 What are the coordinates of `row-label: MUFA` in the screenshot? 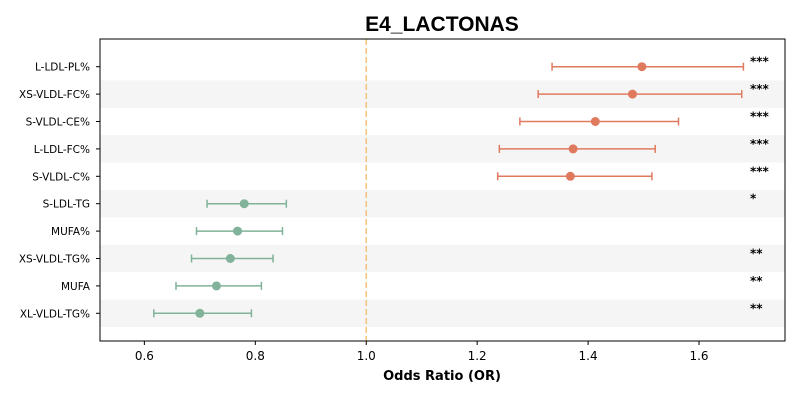 It's located at (76, 287).